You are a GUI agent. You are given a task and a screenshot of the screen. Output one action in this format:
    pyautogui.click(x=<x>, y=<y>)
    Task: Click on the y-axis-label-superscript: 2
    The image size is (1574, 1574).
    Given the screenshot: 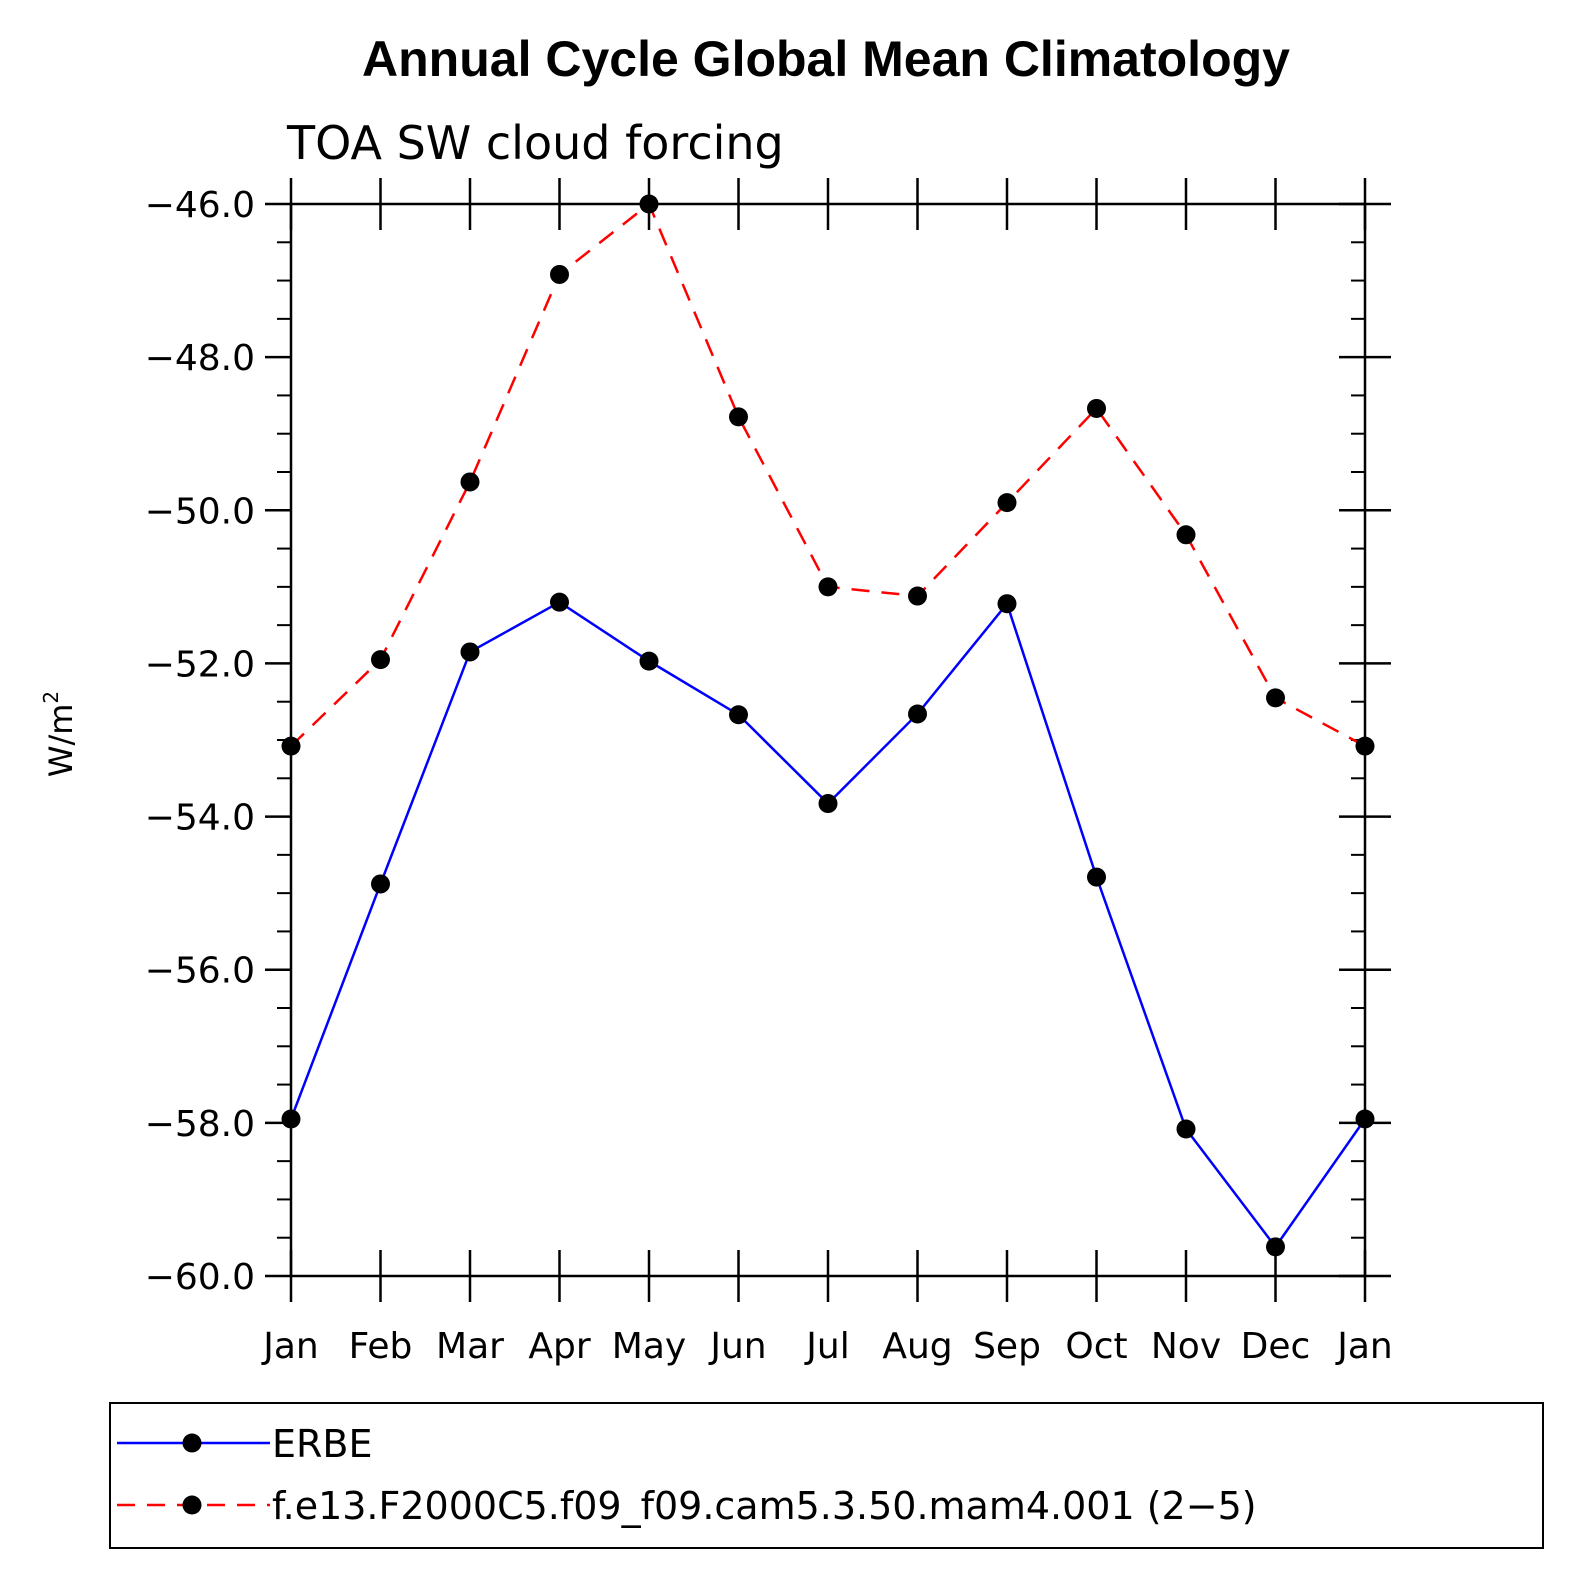 What is the action you would take?
    pyautogui.click(x=51, y=697)
    